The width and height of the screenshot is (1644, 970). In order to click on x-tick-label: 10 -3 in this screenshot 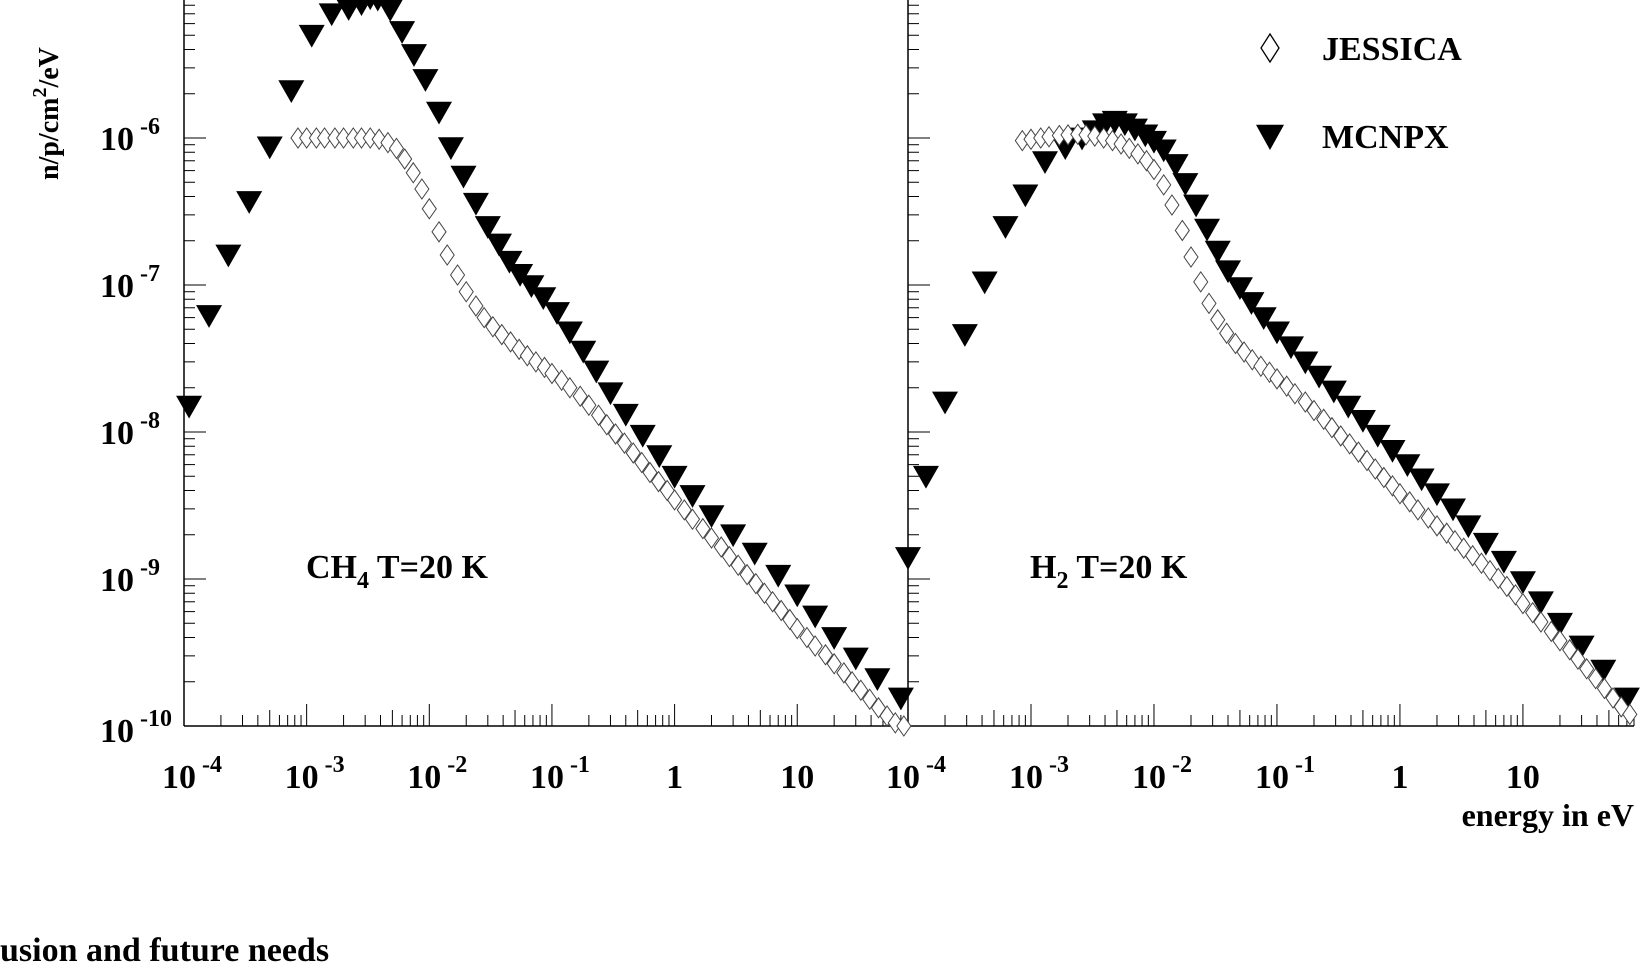, I will do `click(315, 774)`.